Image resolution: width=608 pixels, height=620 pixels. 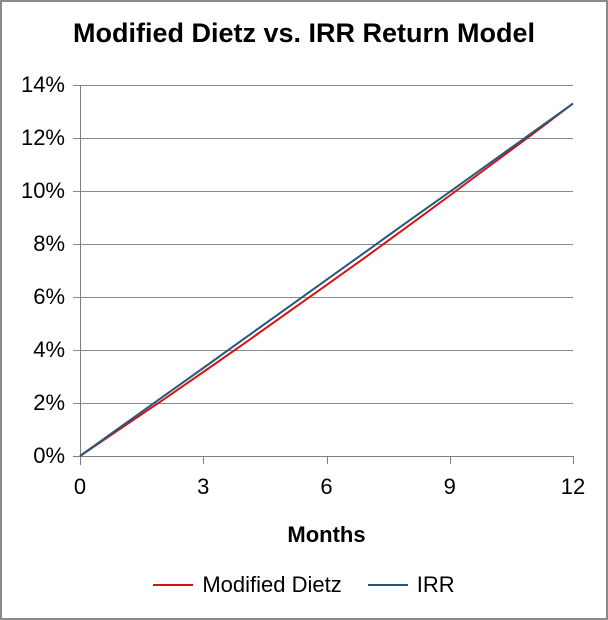 What do you see at coordinates (80, 486) in the screenshot?
I see `x-tick-label: 0` at bounding box center [80, 486].